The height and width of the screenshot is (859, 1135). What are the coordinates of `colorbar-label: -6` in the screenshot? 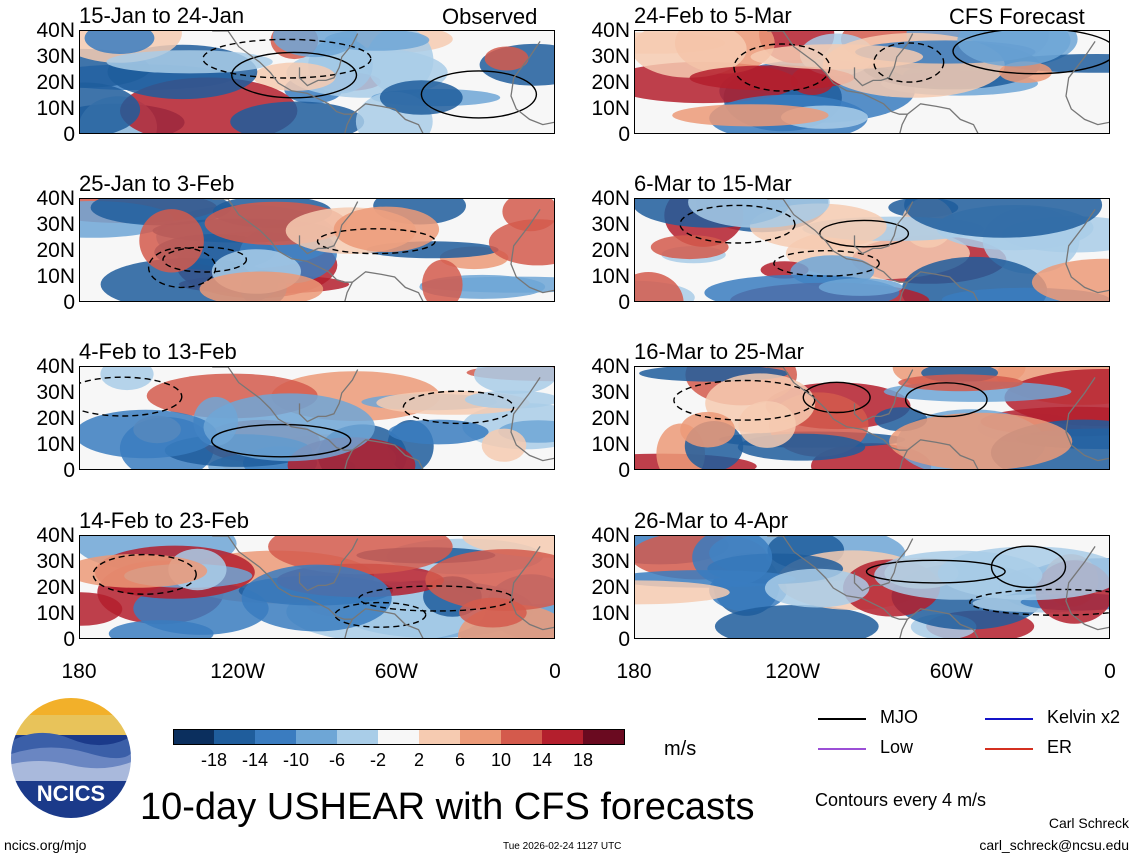 It's located at (337, 760).